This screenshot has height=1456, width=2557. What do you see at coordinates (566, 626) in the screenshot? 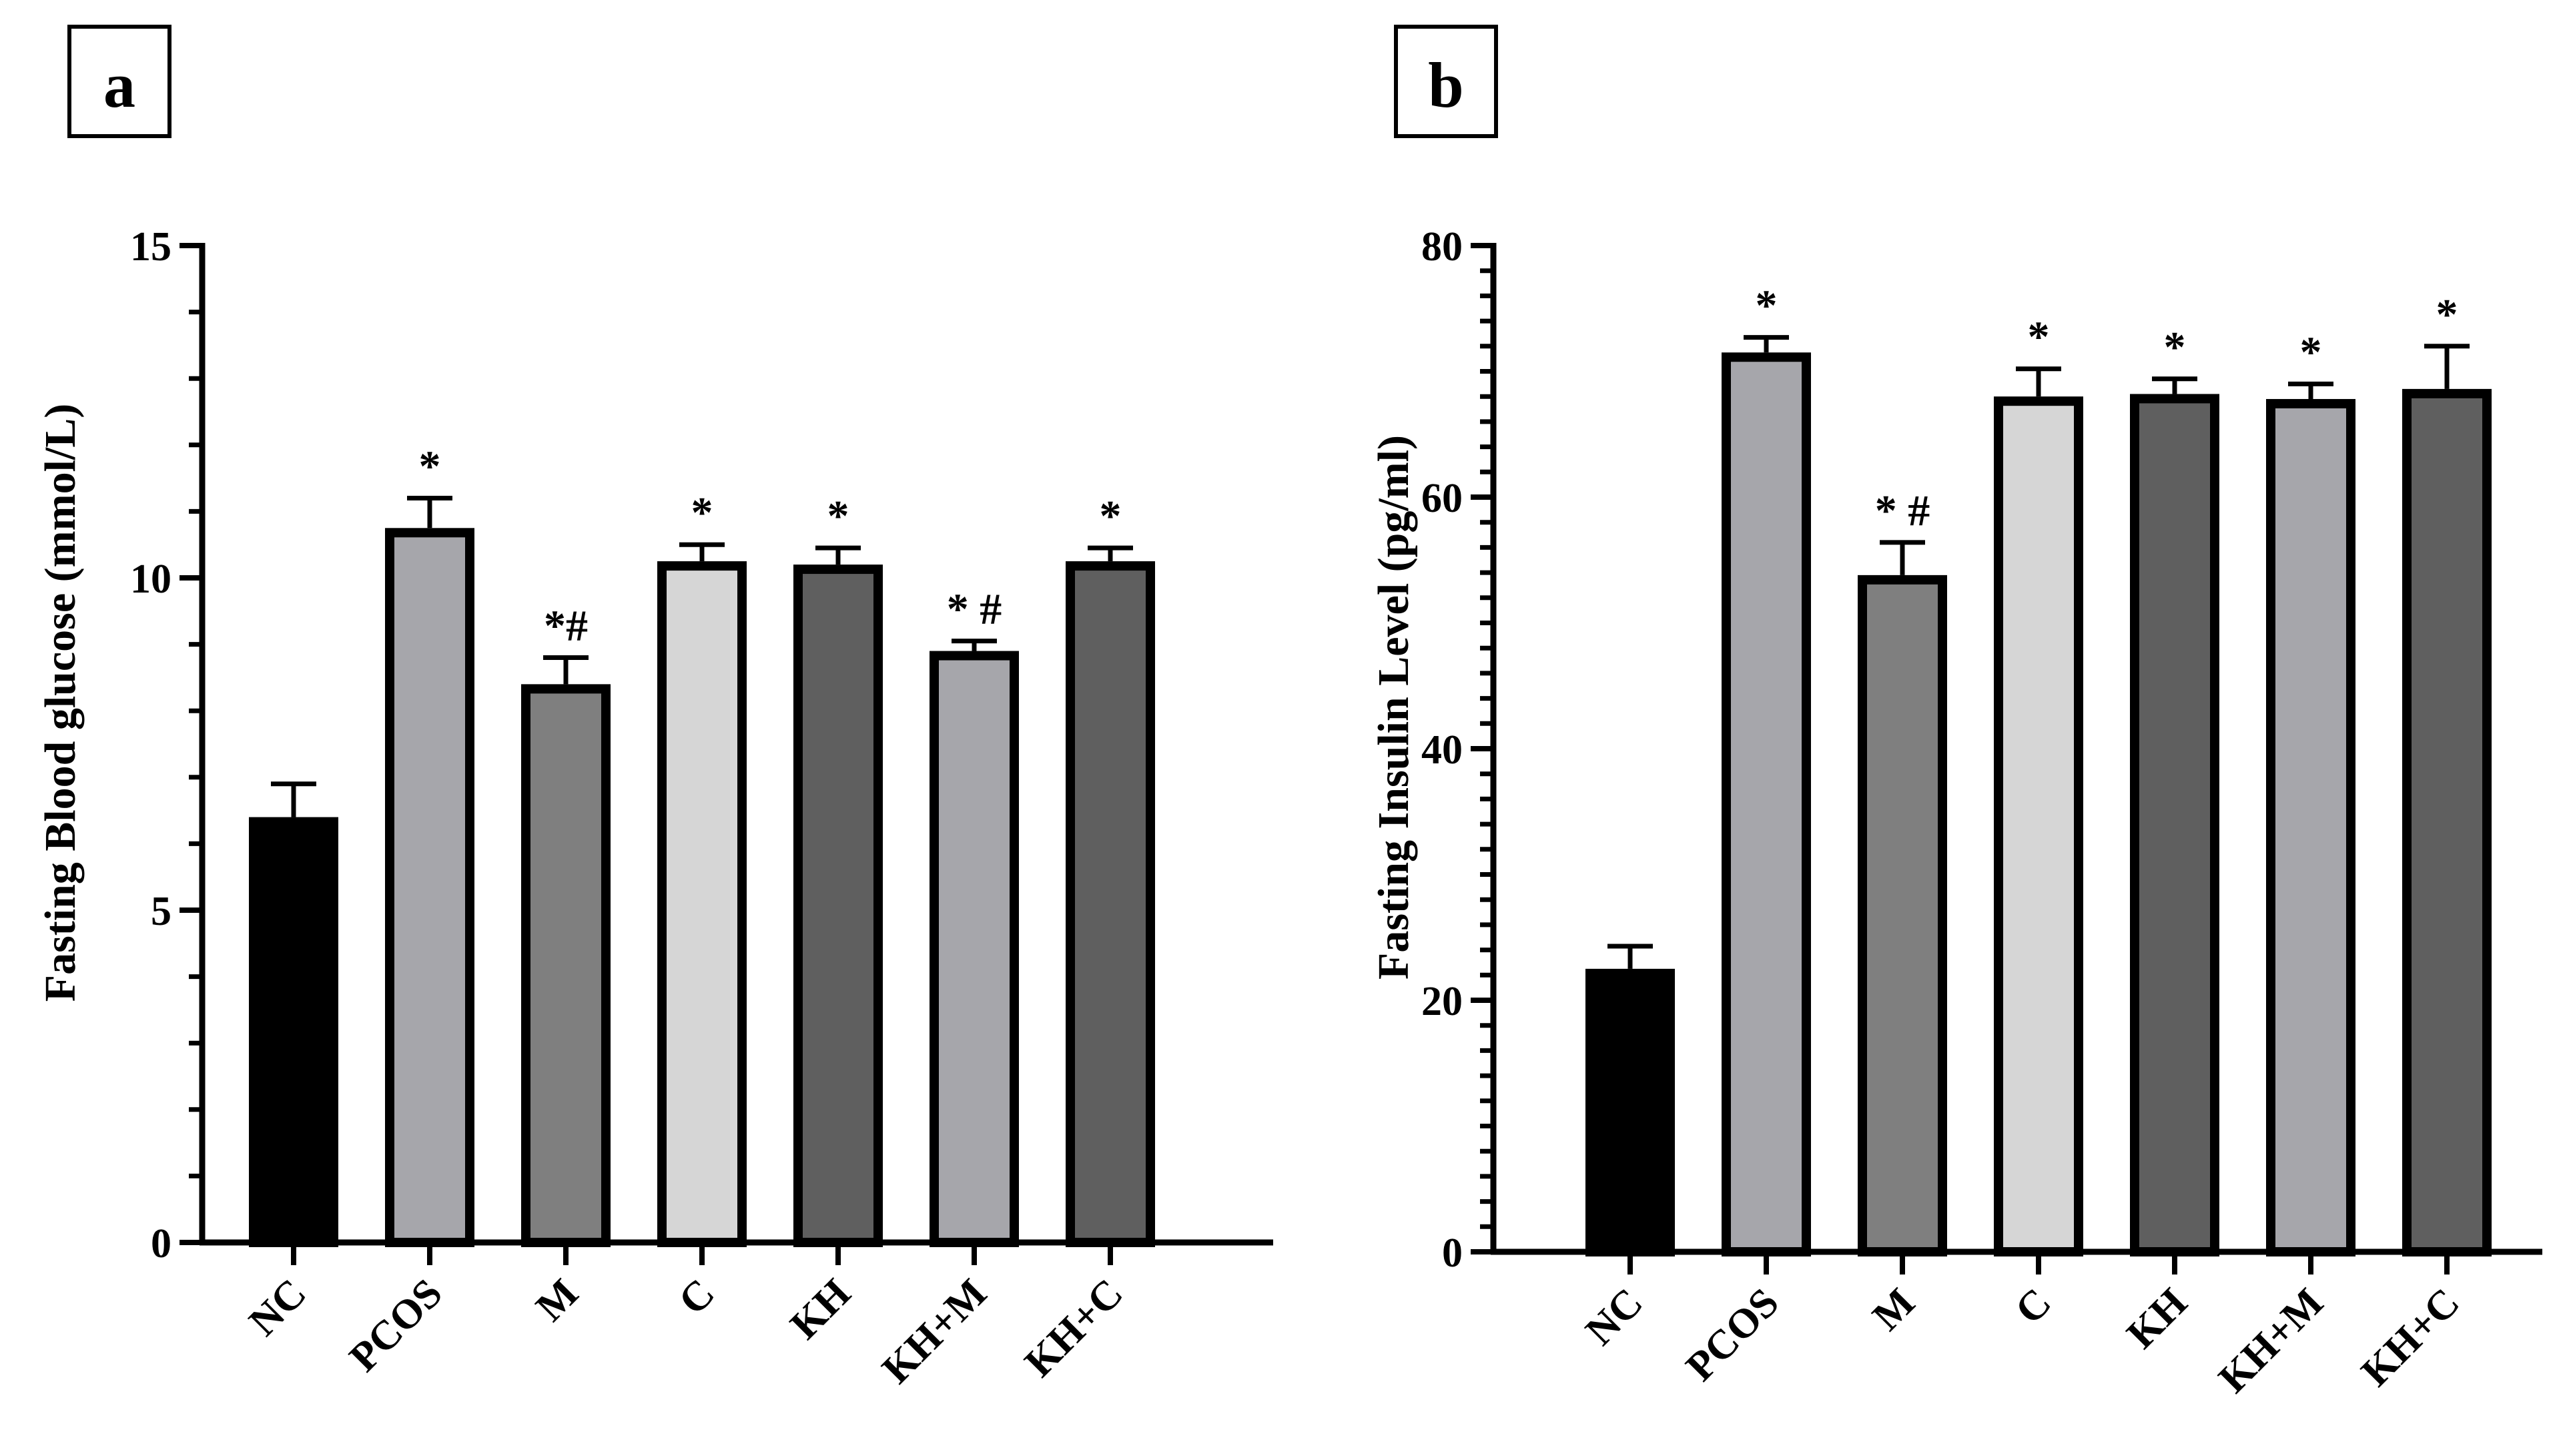
I see `significance-label: *#` at bounding box center [566, 626].